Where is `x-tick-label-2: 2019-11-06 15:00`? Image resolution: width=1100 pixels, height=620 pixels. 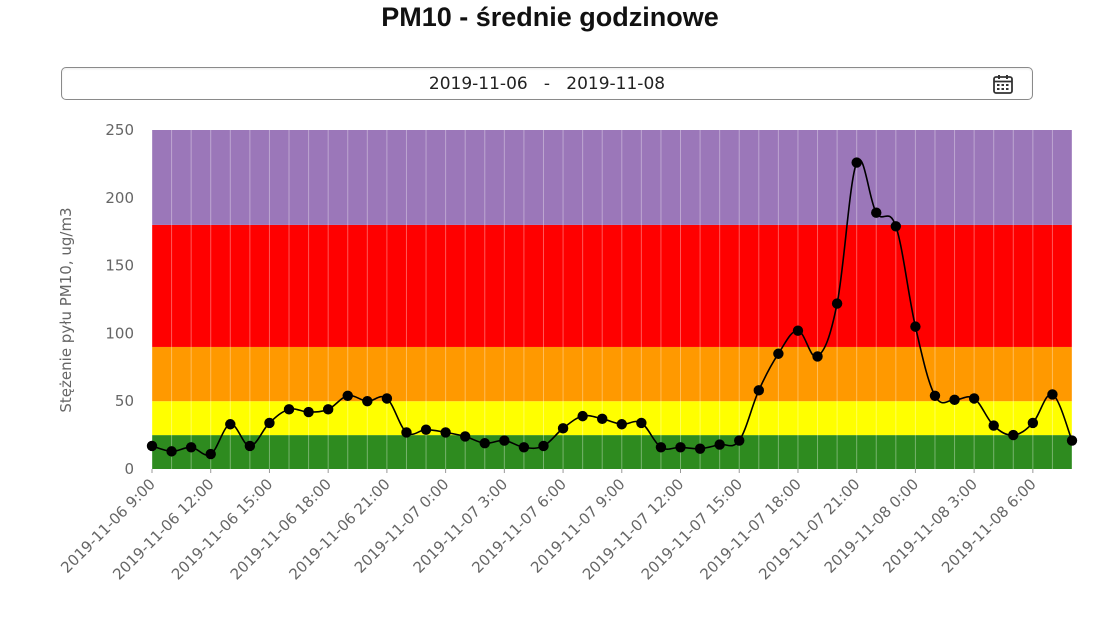 x-tick-label-2: 2019-11-06 15:00 is located at coordinates (222, 529).